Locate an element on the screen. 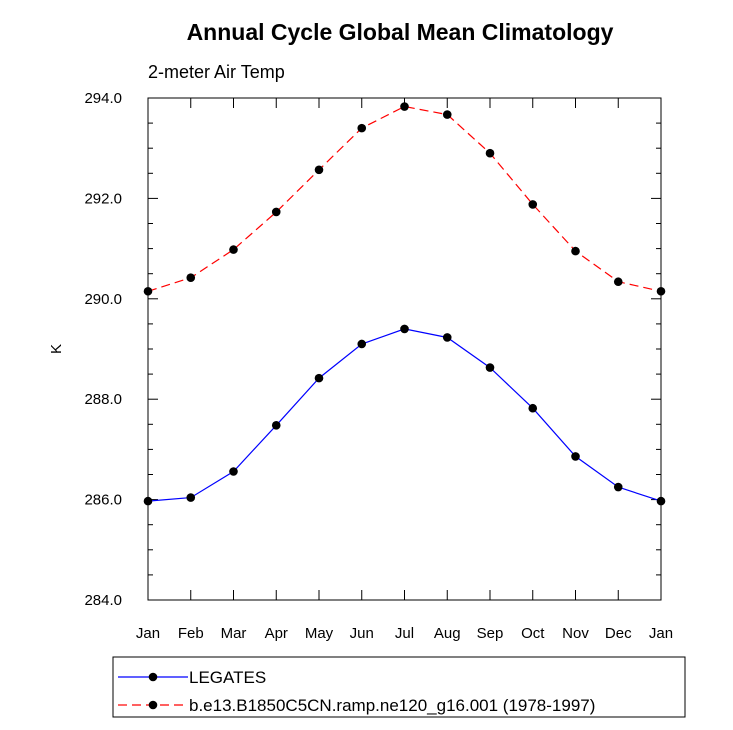 The height and width of the screenshot is (730, 733). legend-label-0: LEGATES is located at coordinates (227, 677).